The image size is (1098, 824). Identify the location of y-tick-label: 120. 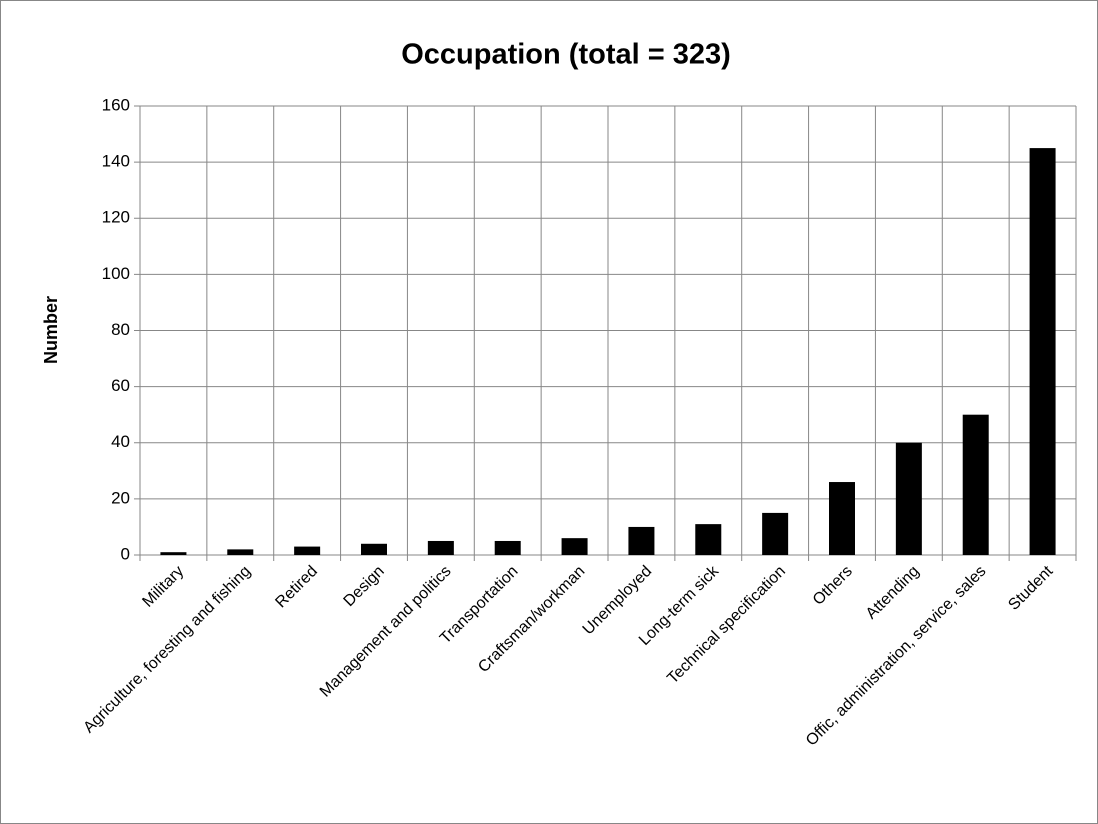
(116, 217).